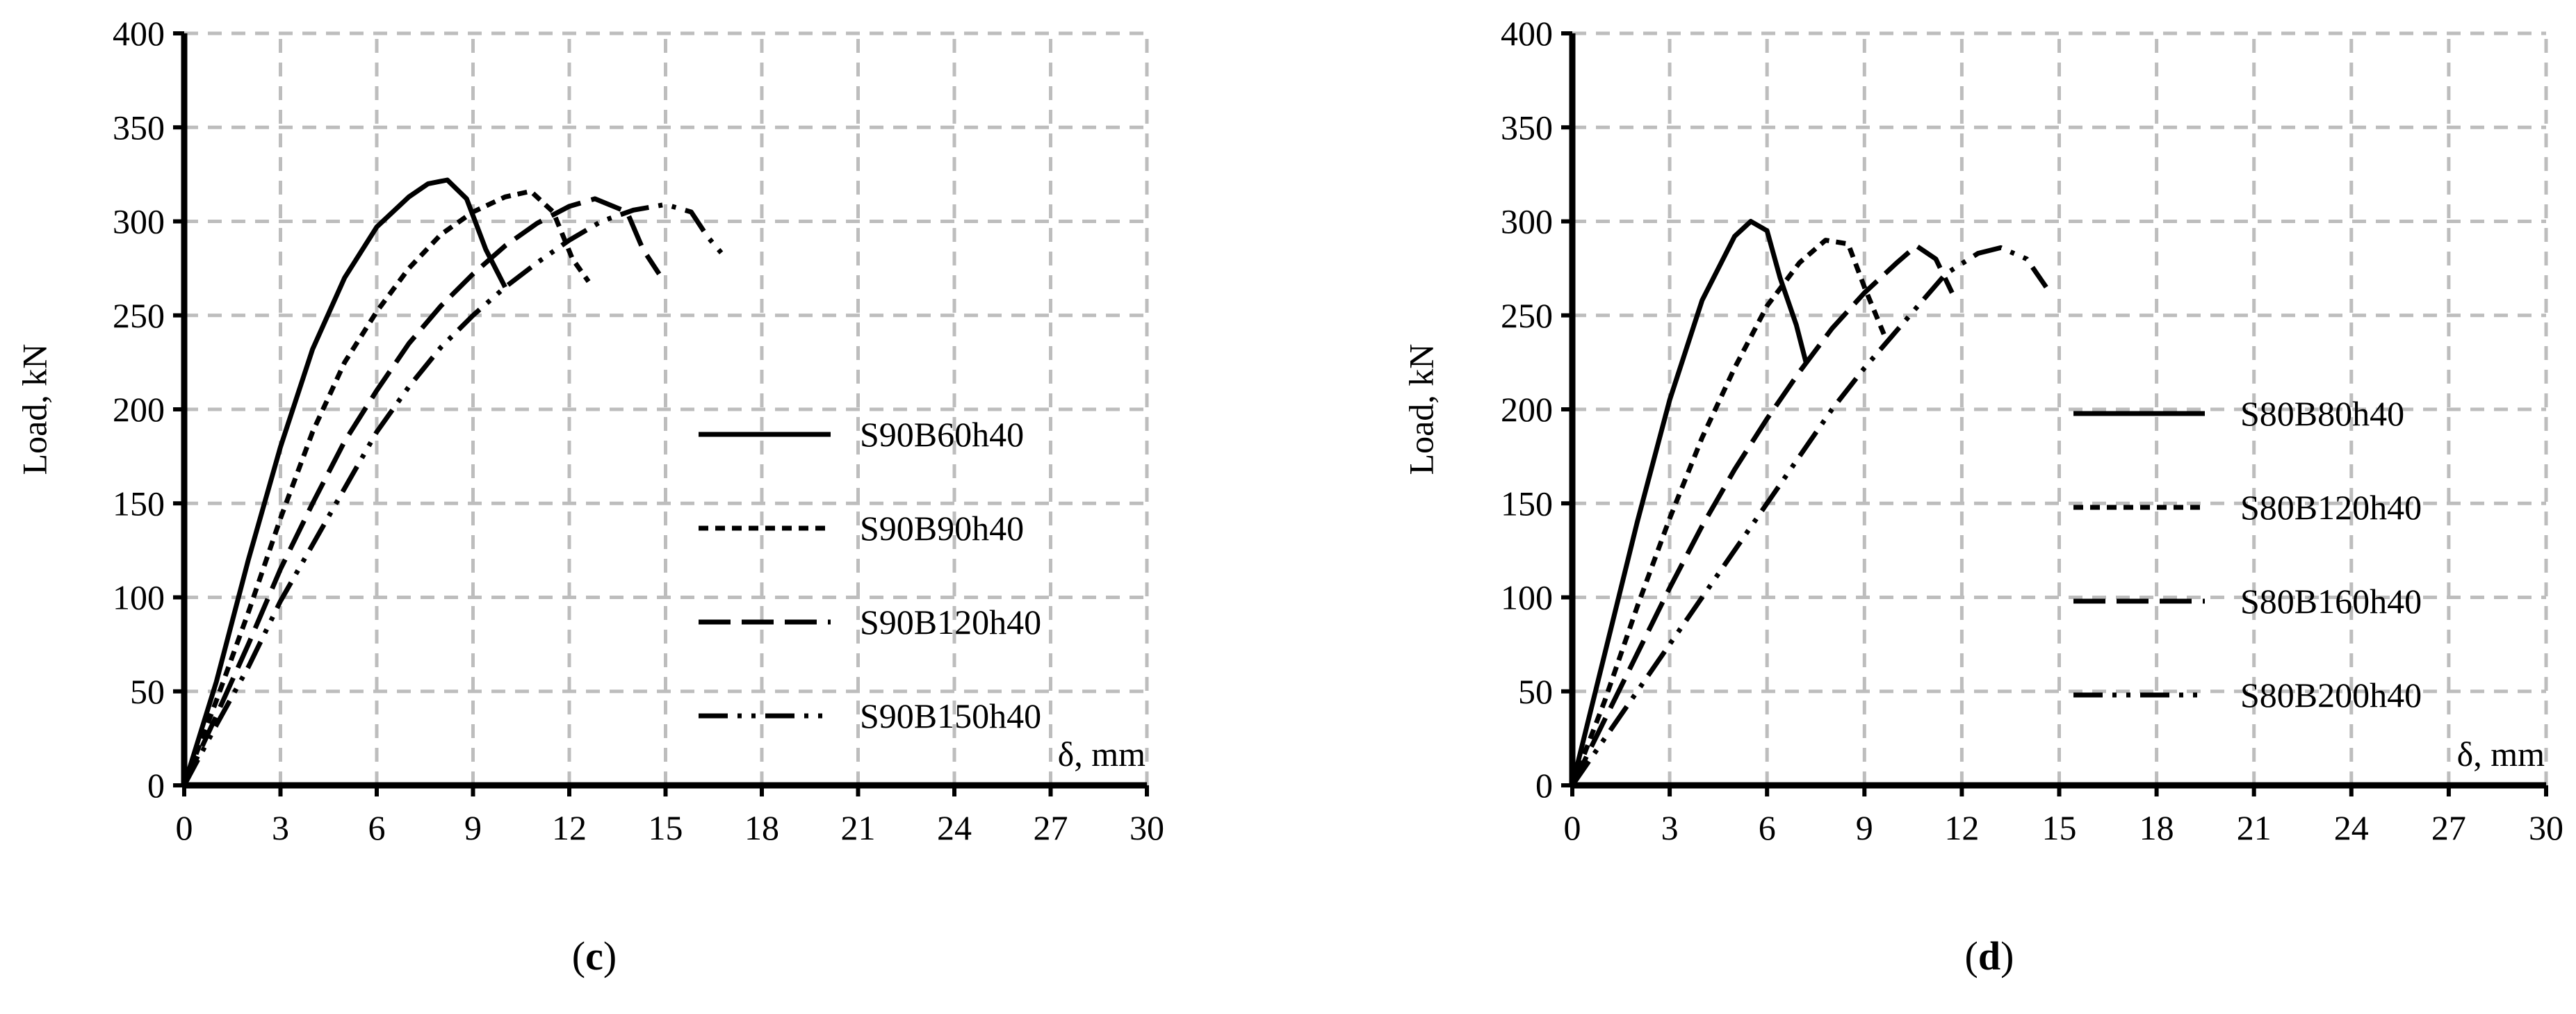 This screenshot has width=2576, height=1014. Describe the element at coordinates (950, 715) in the screenshot. I see `legend-label: S90B150h40` at that location.